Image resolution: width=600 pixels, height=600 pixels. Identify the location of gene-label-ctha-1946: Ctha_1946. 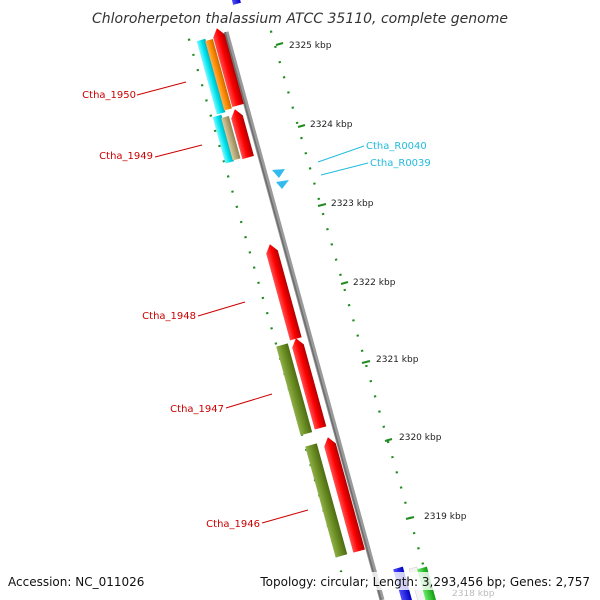
(233, 524).